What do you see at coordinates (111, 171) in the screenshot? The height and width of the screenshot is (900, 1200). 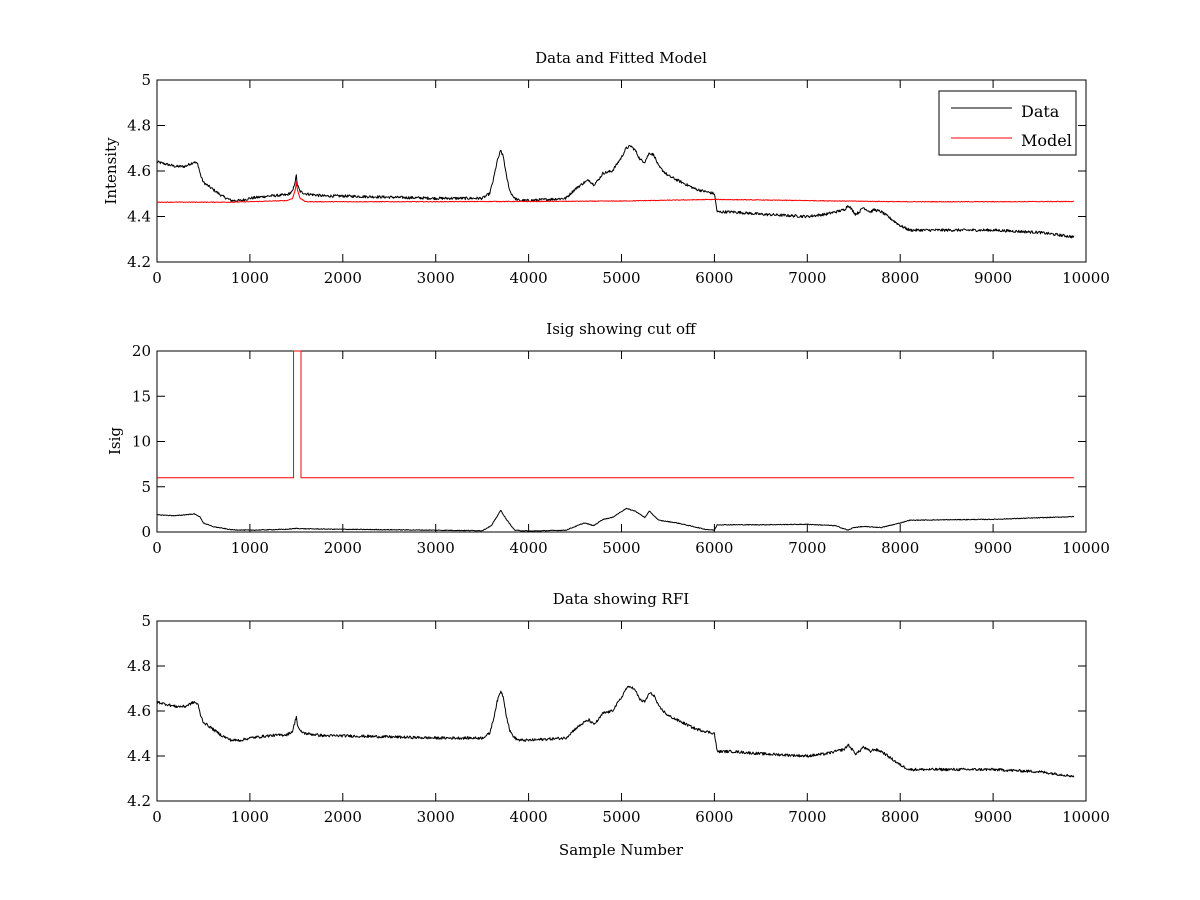 I see `y-axis-label: Intensity` at bounding box center [111, 171].